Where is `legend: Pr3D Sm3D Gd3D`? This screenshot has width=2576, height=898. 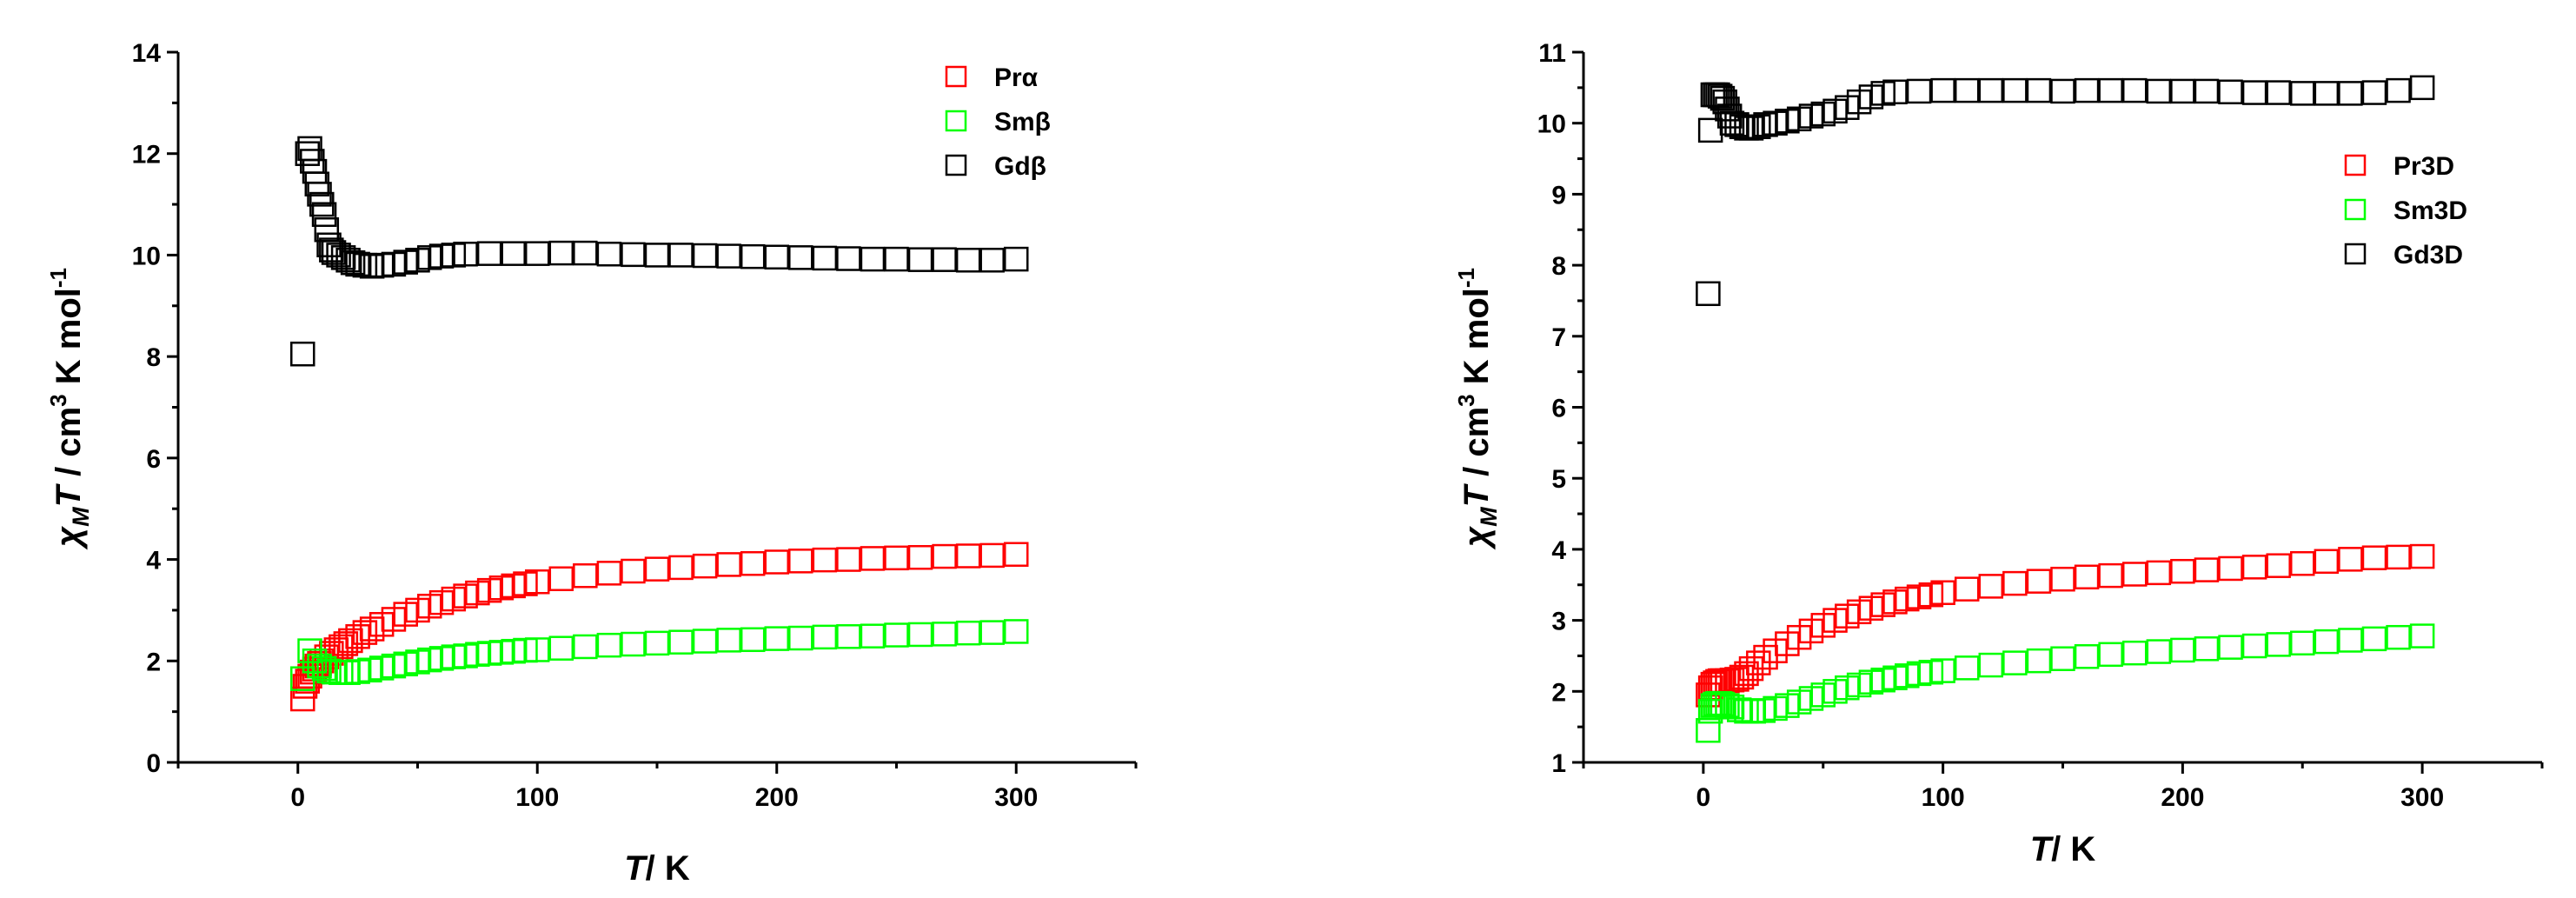
legend: Pr3D Sm3D Gd3D is located at coordinates (2405, 210).